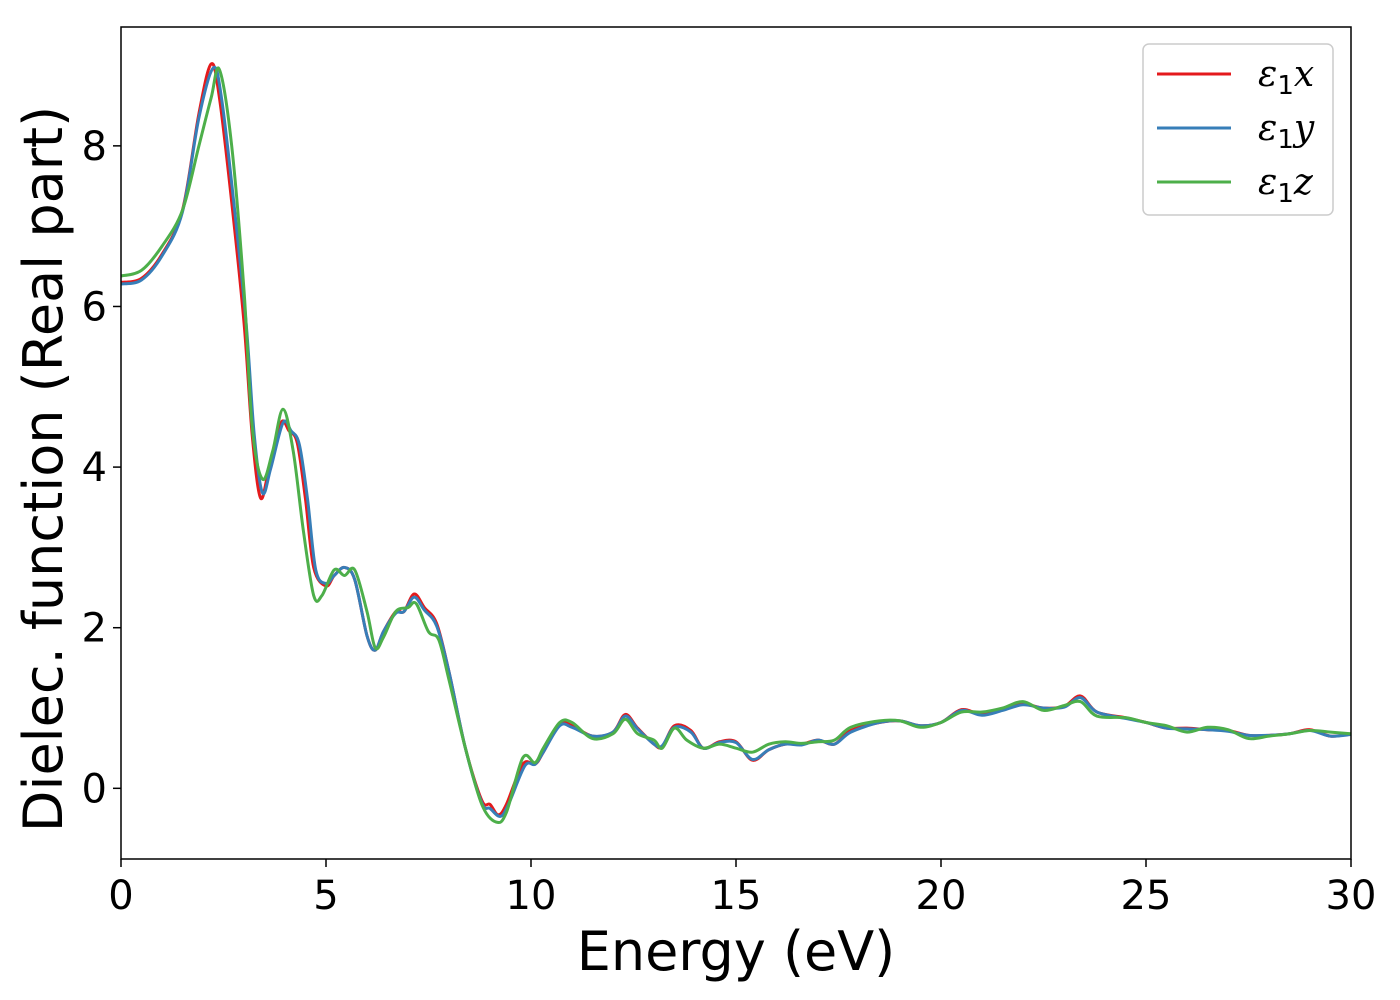 This screenshot has height=1000, width=1400. I want to click on x-axis-ticks: 0 5 10 15 20 25 30, so click(742, 889).